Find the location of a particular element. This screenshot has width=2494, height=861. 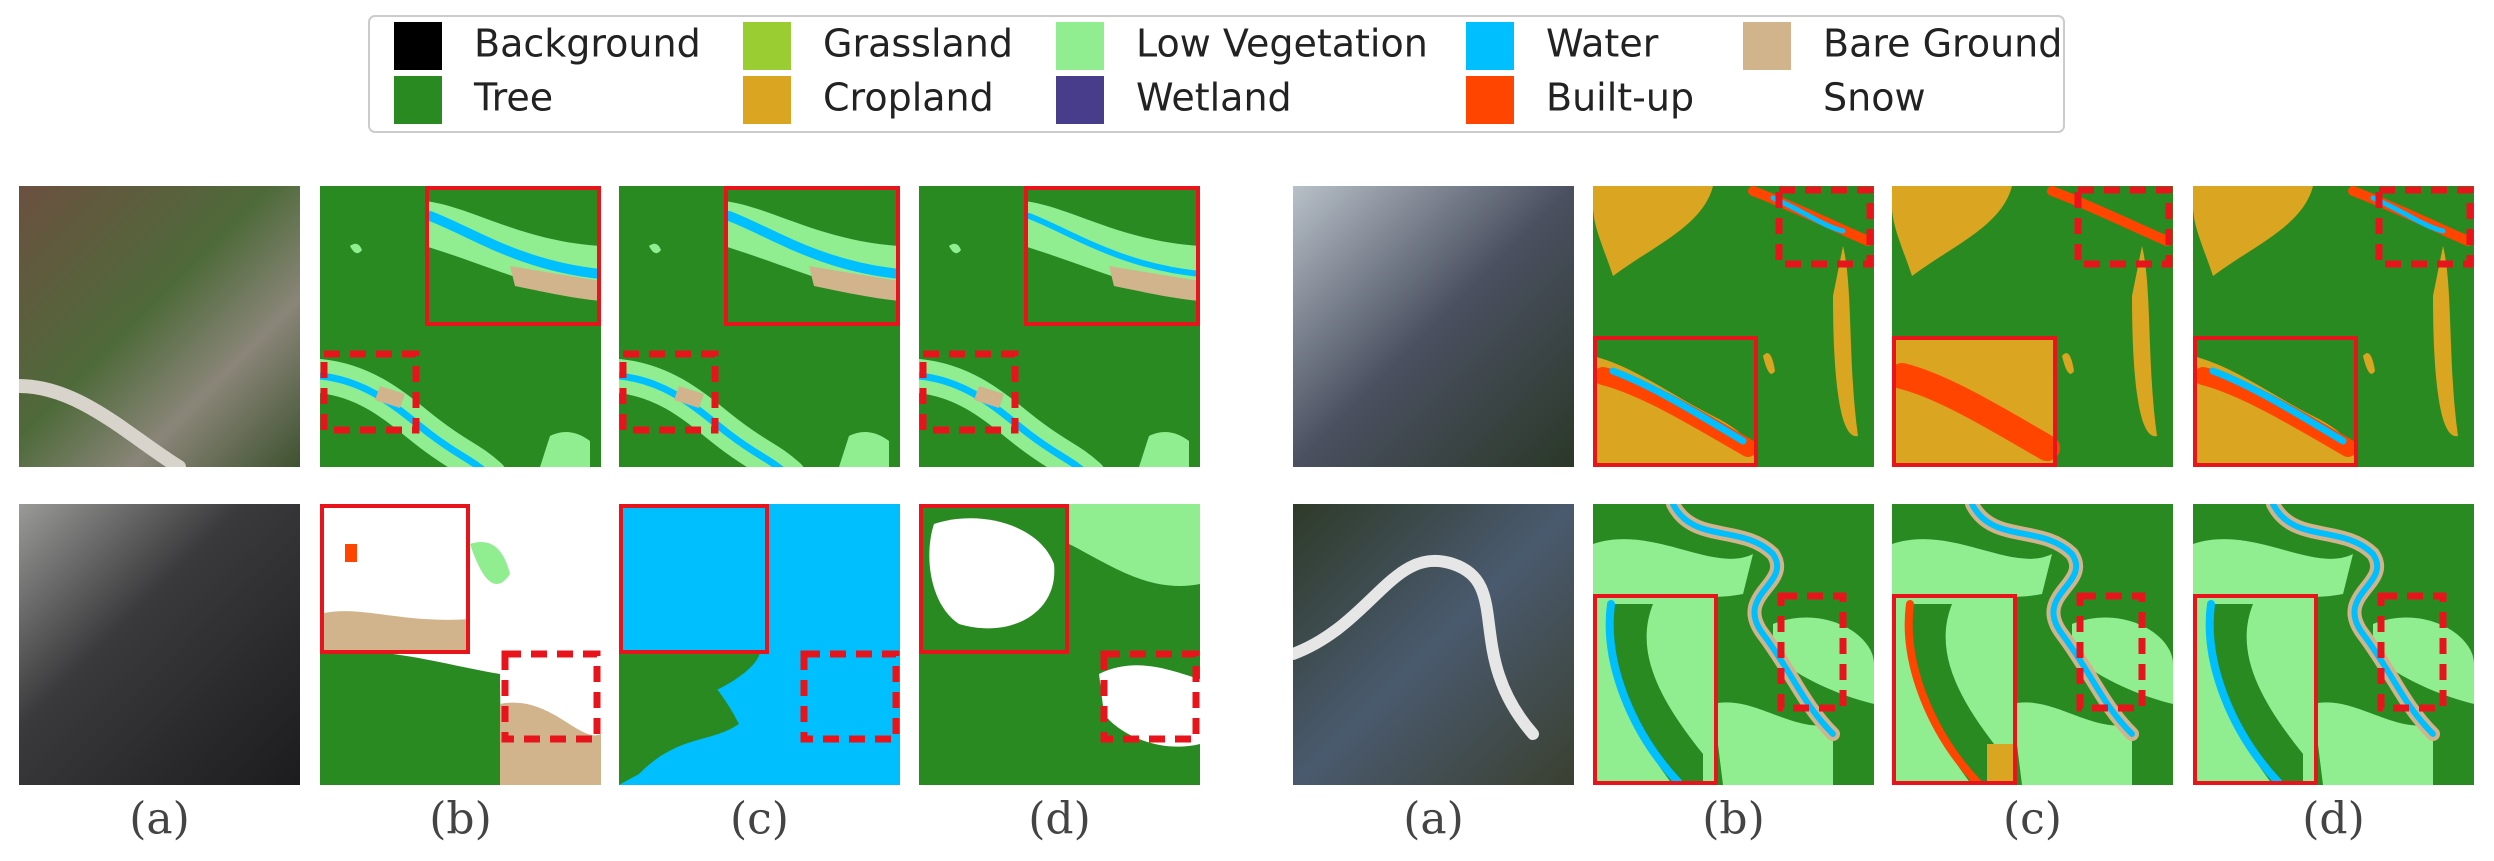

panel-label: (a) is located at coordinates (159, 819).